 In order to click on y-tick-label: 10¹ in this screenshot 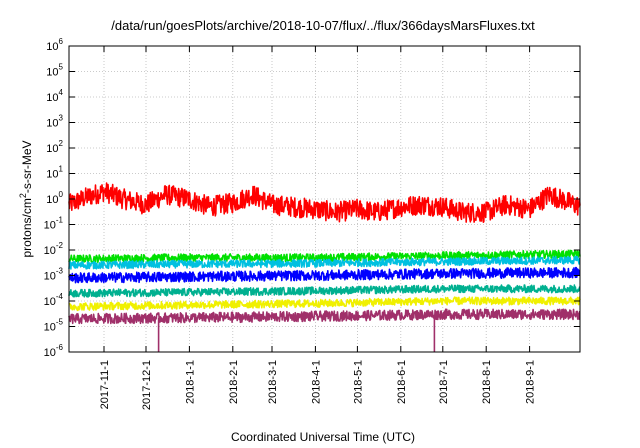, I will do `click(54, 173)`.